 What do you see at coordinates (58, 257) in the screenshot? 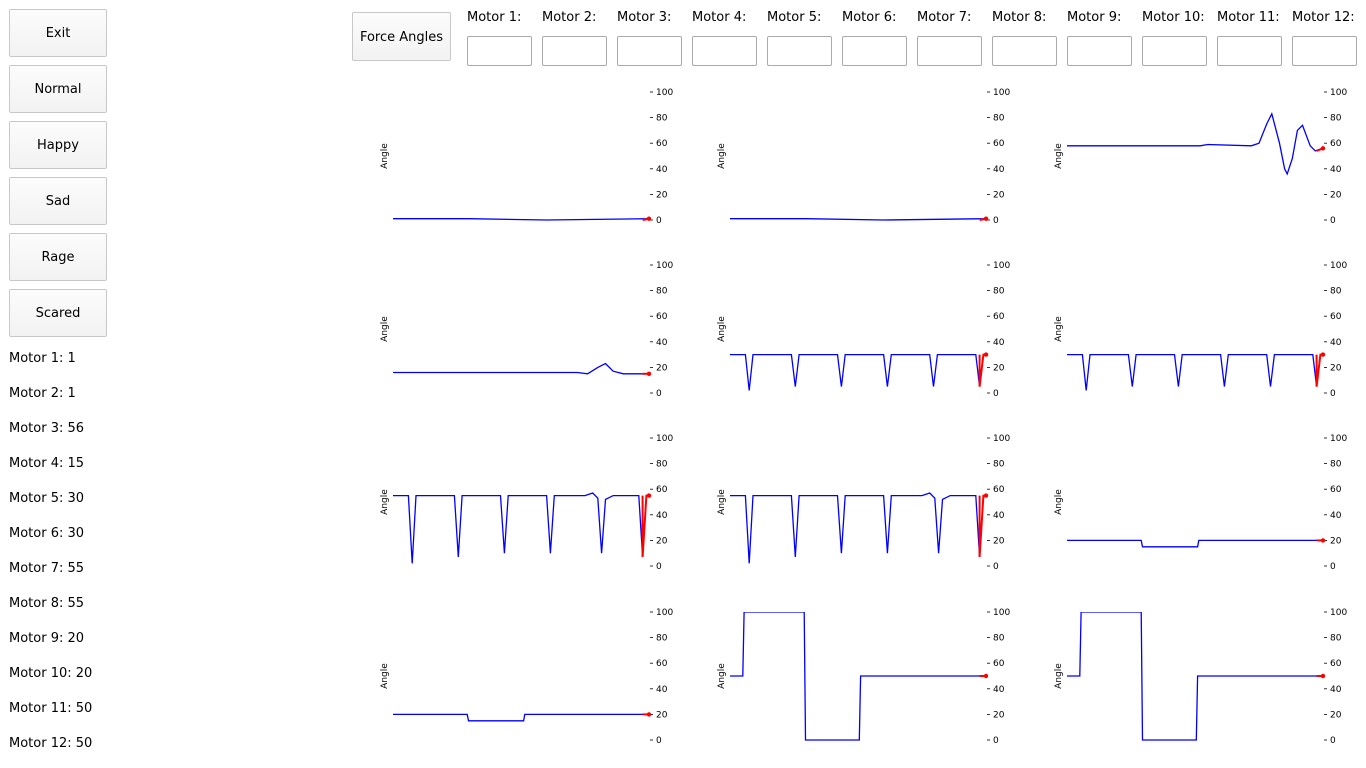
I see `rage-button: Rage` at bounding box center [58, 257].